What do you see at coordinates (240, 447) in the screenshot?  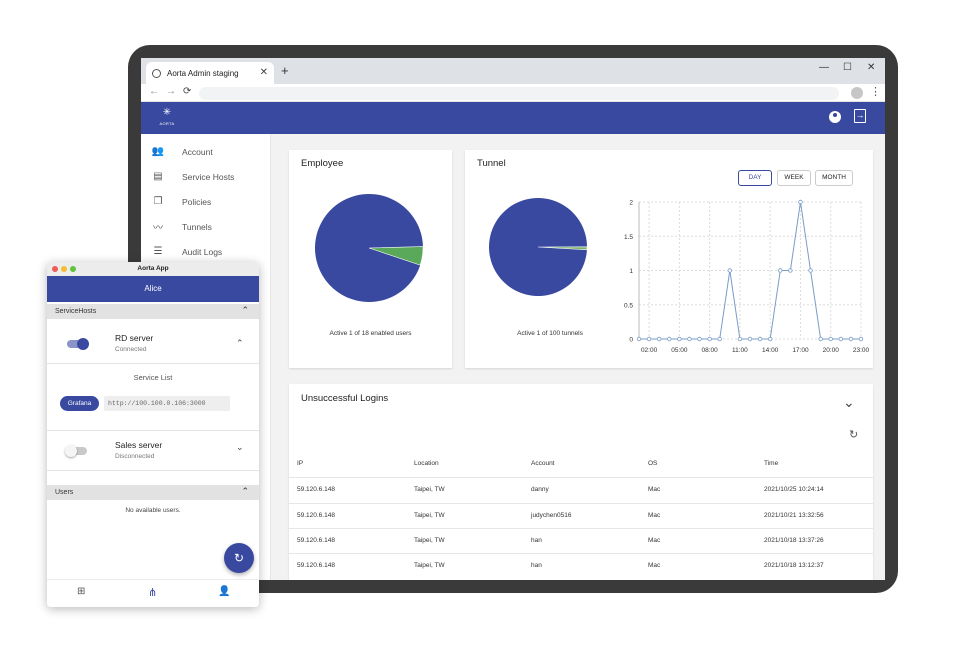 I see `chevron-down-icon: ⌄` at bounding box center [240, 447].